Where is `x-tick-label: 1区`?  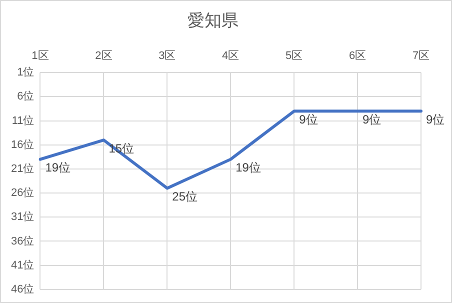
x-tick-label: 1区 is located at coordinates (40, 56).